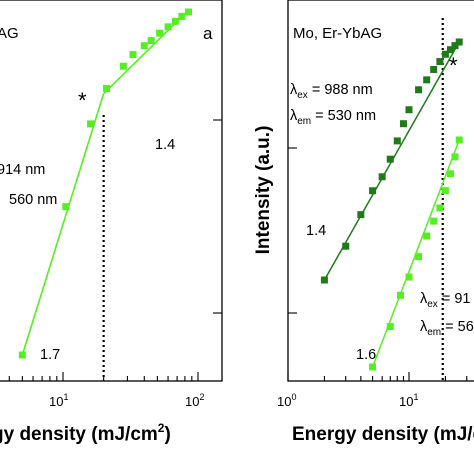  What do you see at coordinates (316, 231) in the screenshot?
I see `slope-label-14-right: 1.4` at bounding box center [316, 231].